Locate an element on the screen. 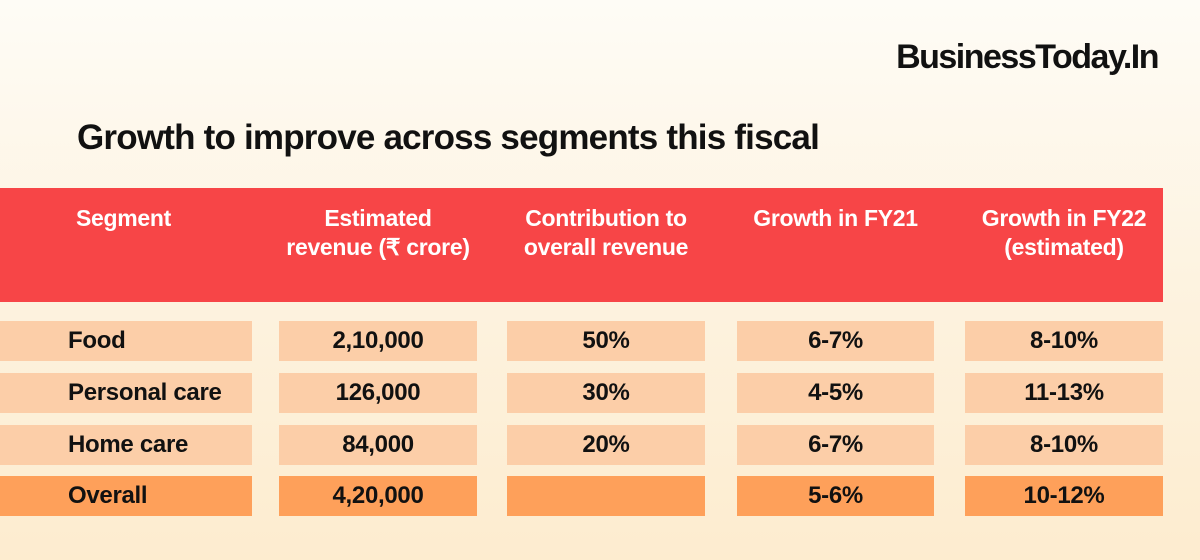 The height and width of the screenshot is (560, 1200). table-cell: 20% is located at coordinates (606, 445).